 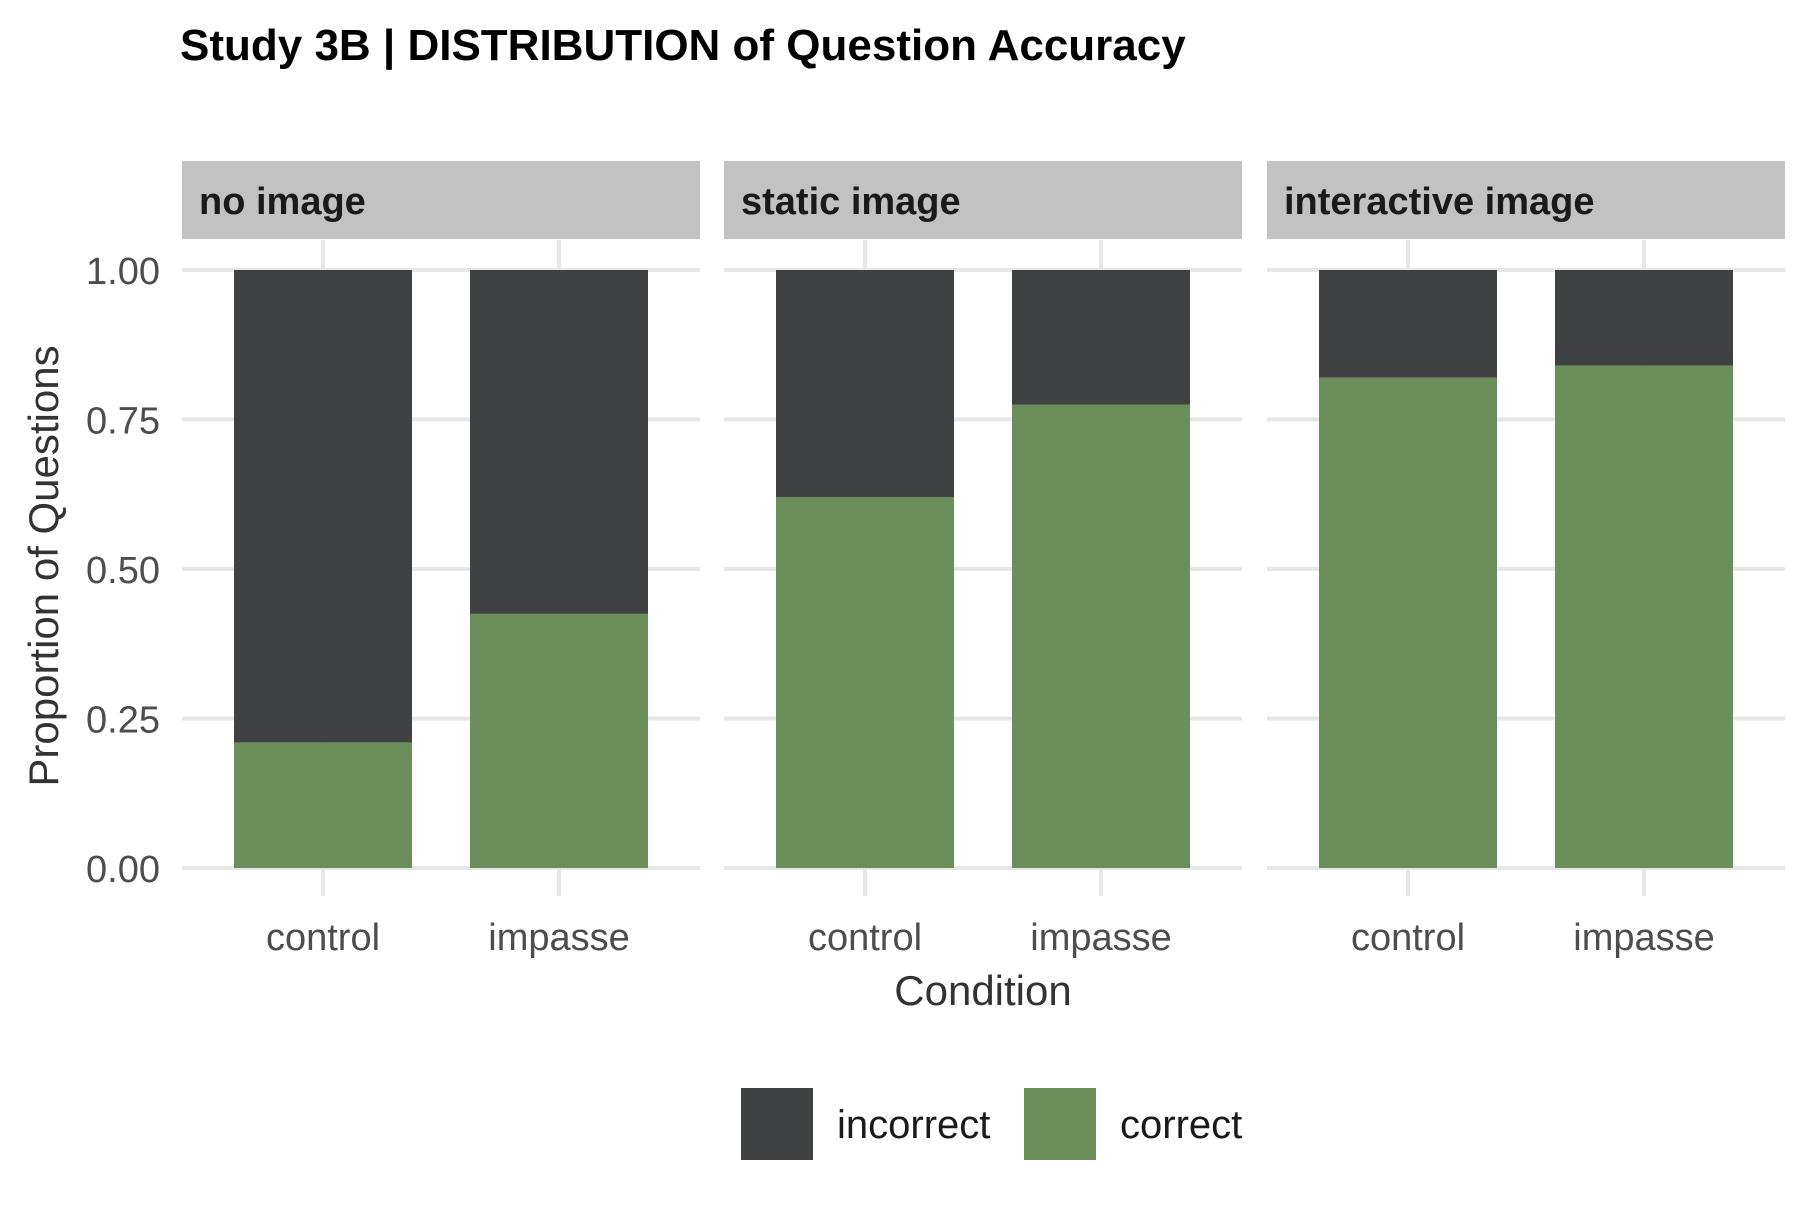 I want to click on legend: incorrect correct, so click(x=991, y=1124).